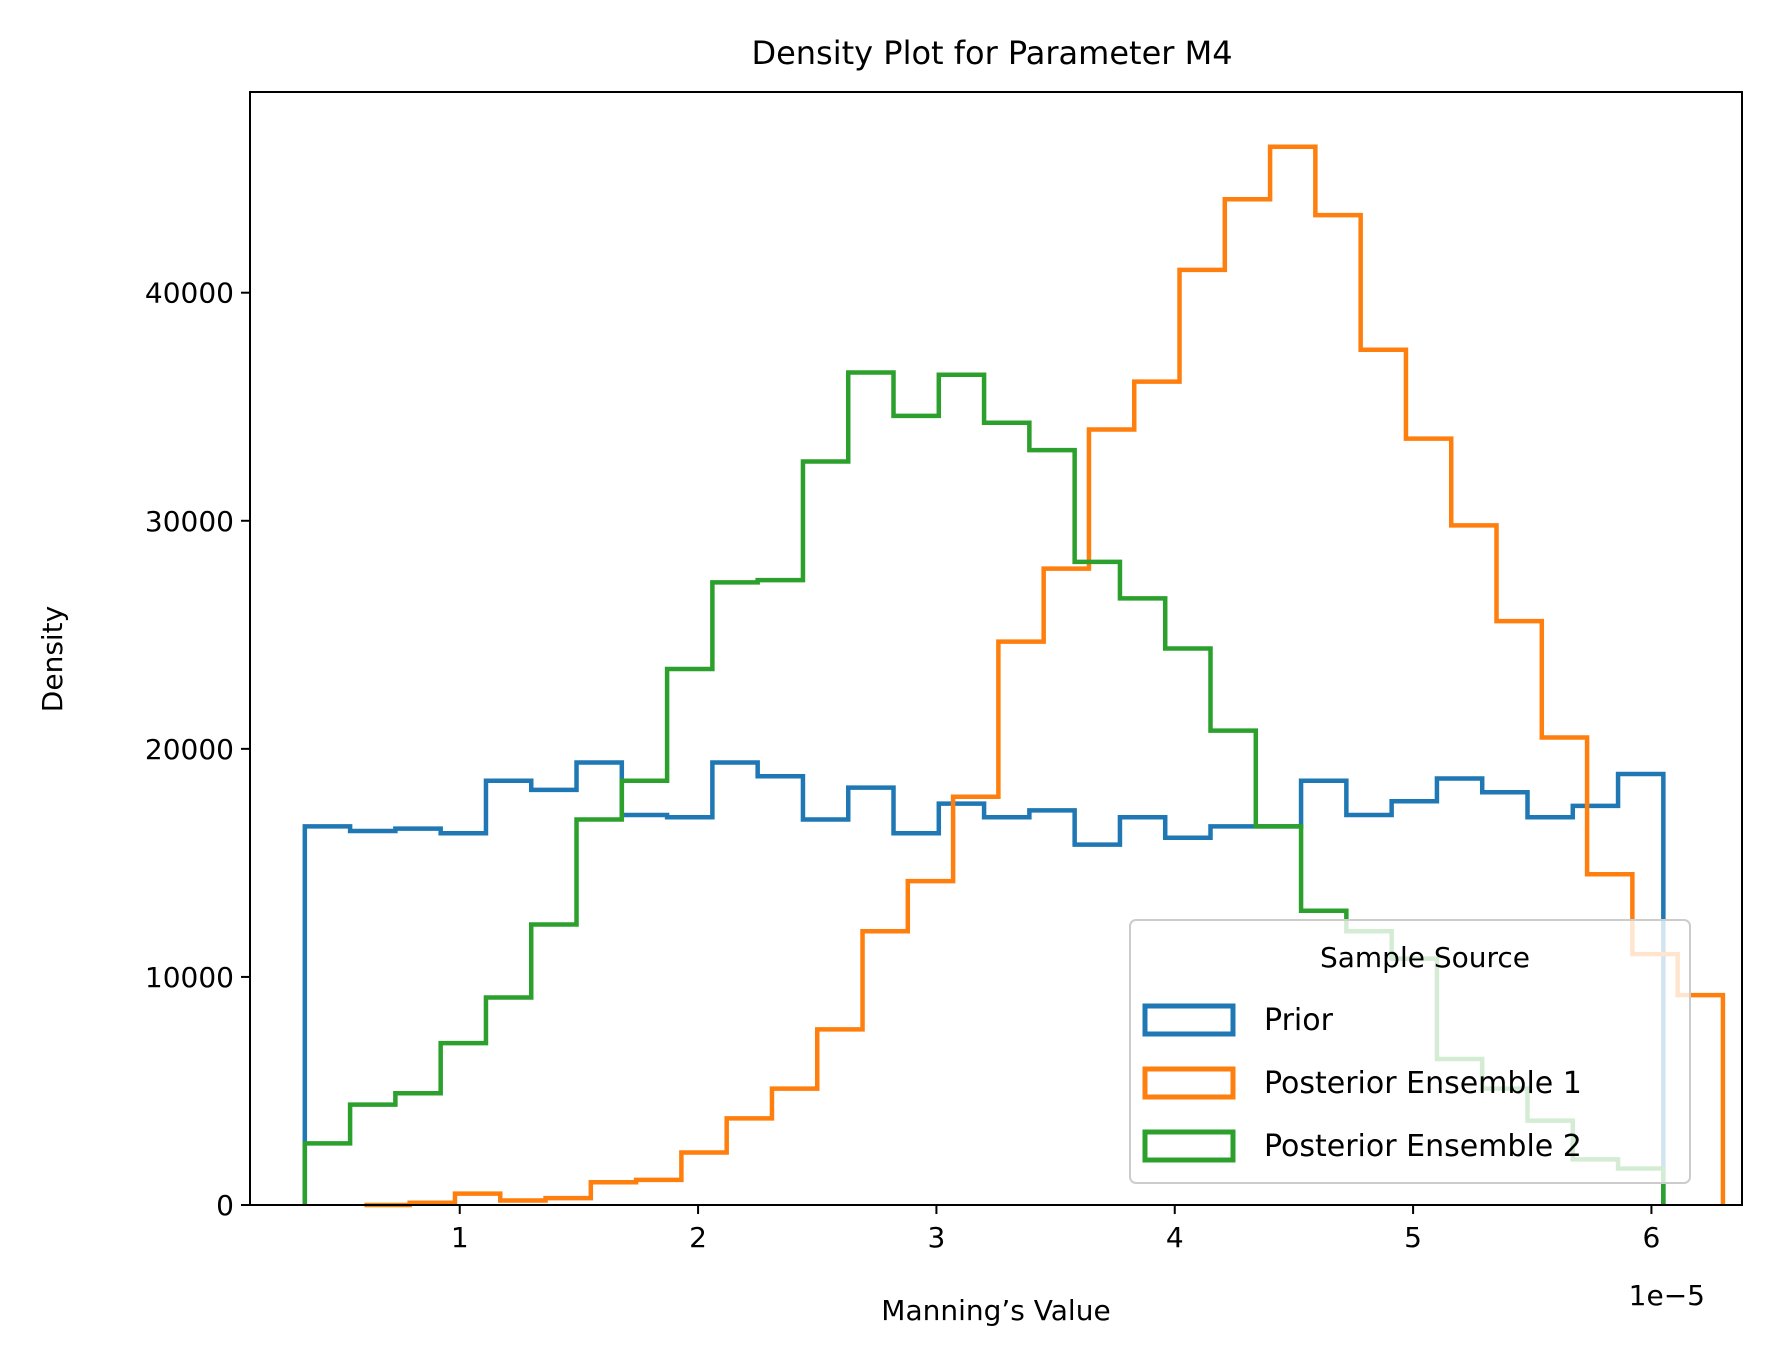  I want to click on x-axis-offset-text: 1e−5, so click(1667, 1295).